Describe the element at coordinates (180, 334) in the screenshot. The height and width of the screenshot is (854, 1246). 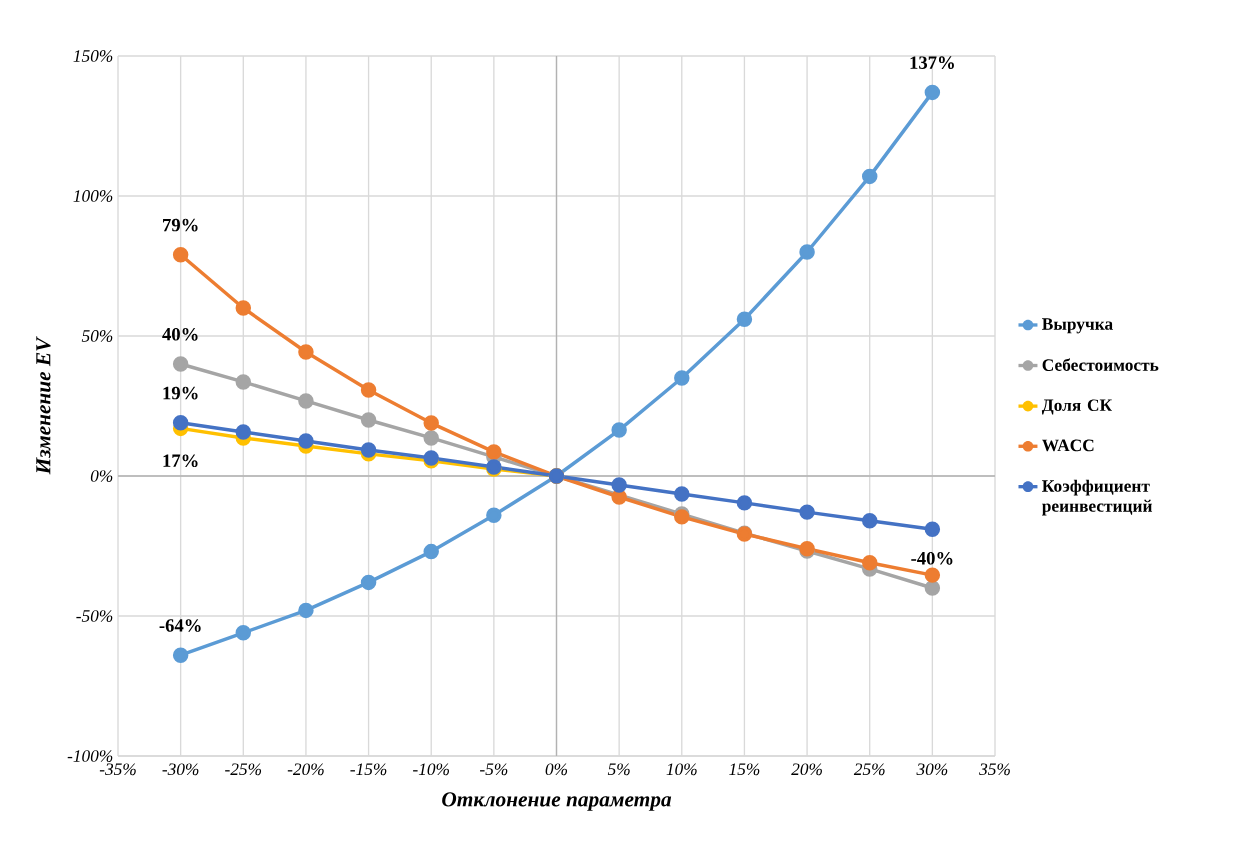
I see `data-label: 40%` at that location.